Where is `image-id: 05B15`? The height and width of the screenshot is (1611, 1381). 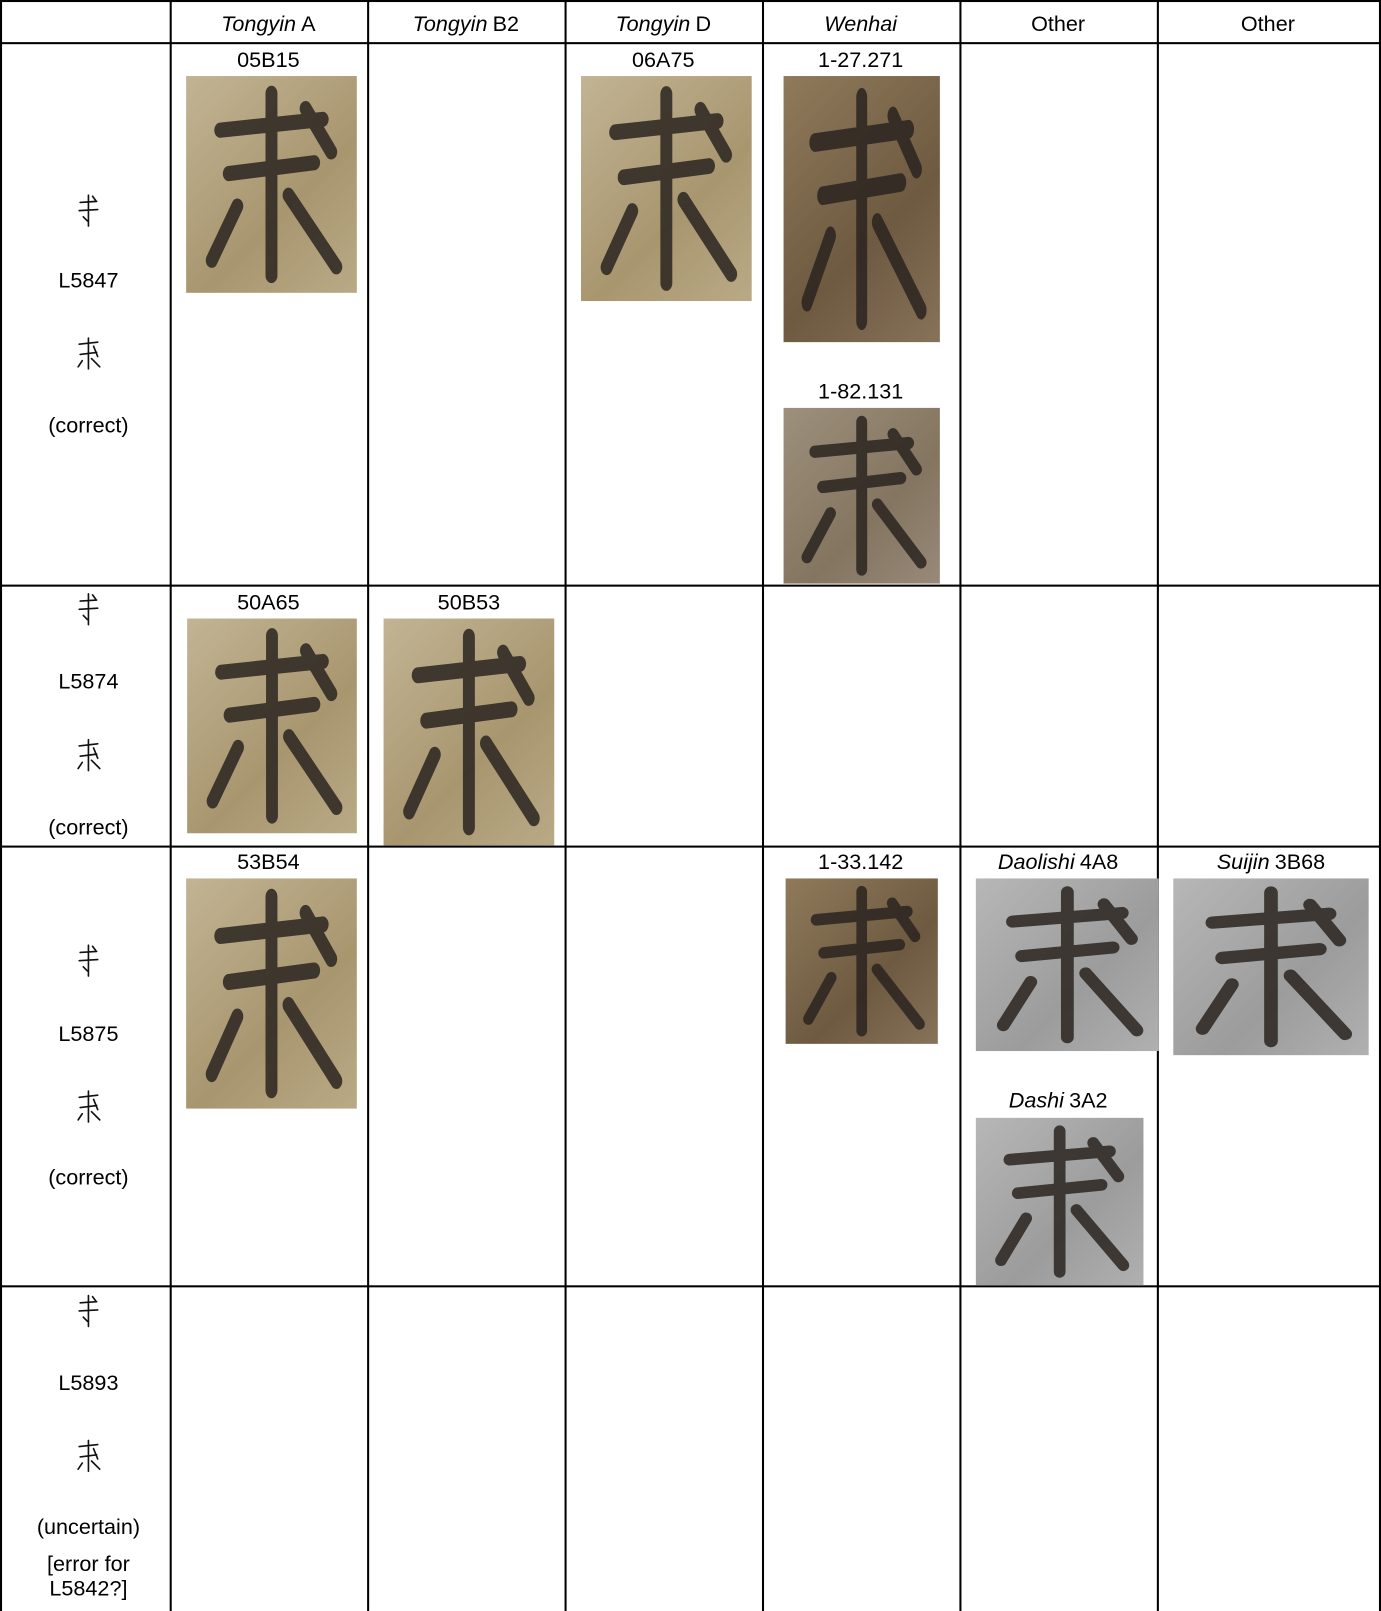 image-id: 05B15 is located at coordinates (268, 60).